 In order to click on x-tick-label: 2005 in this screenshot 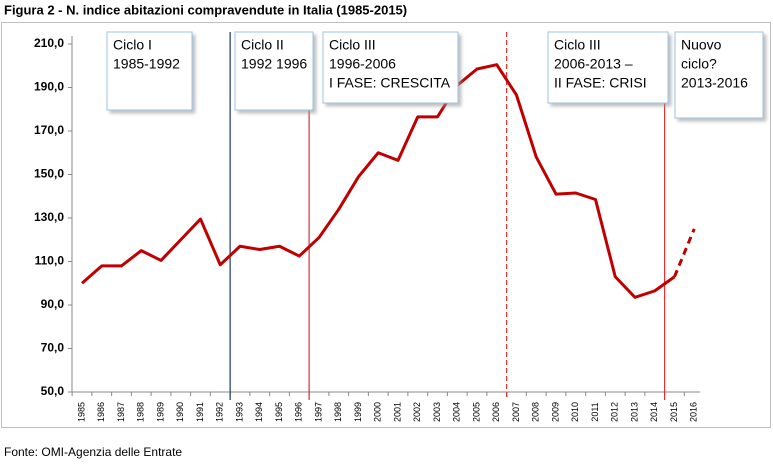, I will do `click(476, 412)`.